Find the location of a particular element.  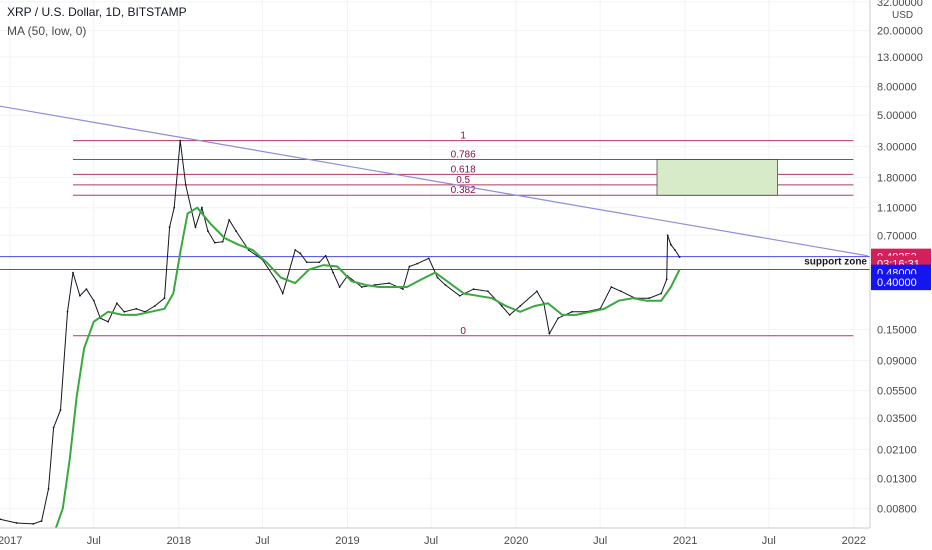

fib-level-label: 0 is located at coordinates (463, 331).